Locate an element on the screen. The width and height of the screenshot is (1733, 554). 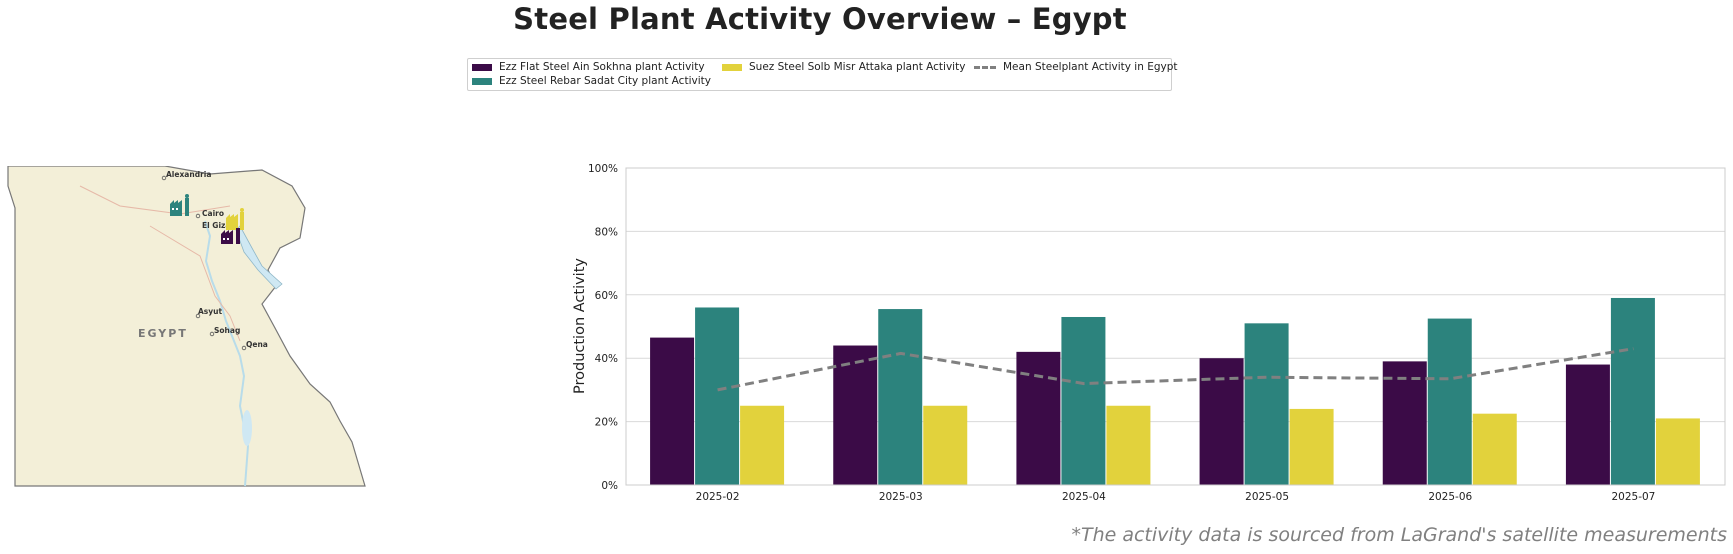
lake-nasser is located at coordinates (247, 428).